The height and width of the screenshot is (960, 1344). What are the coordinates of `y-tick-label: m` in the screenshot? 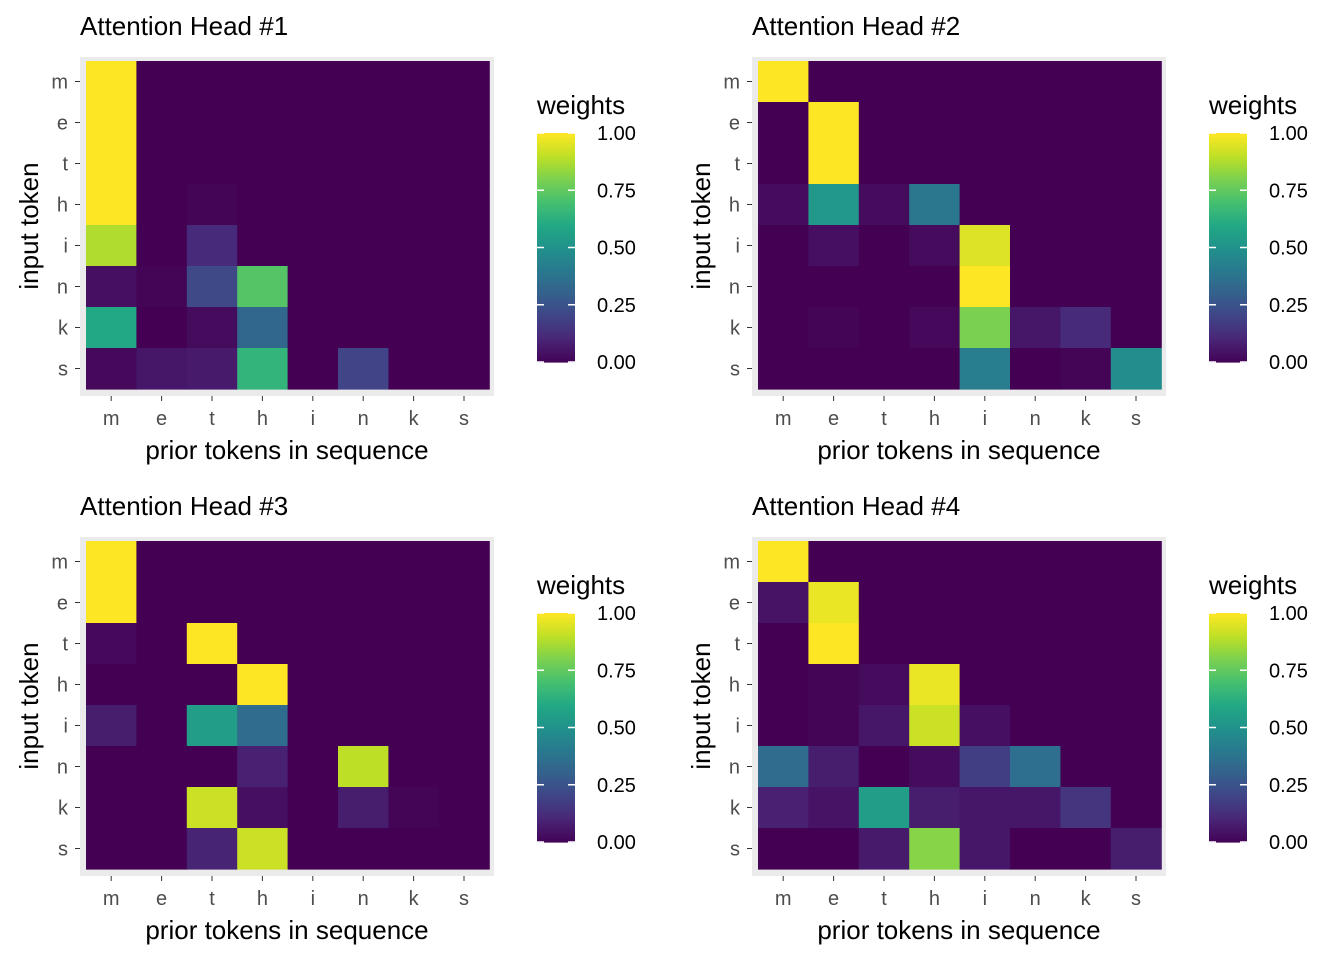 It's located at (59, 563).